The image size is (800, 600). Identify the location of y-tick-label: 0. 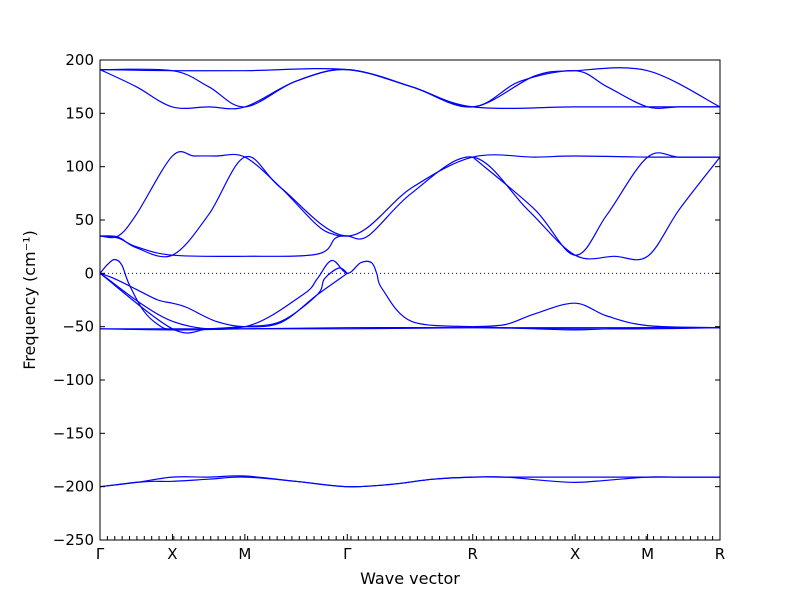
(89, 273).